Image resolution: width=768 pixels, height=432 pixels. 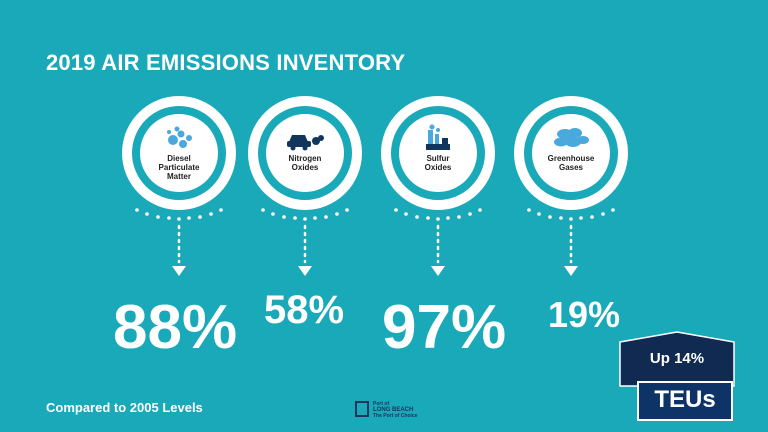 I want to click on pollutant-label: Sulfur, so click(x=438, y=158).